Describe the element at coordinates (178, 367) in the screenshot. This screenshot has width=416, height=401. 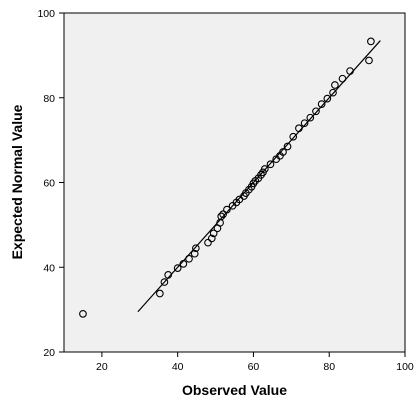
I see `x-tick-label: 40` at that location.